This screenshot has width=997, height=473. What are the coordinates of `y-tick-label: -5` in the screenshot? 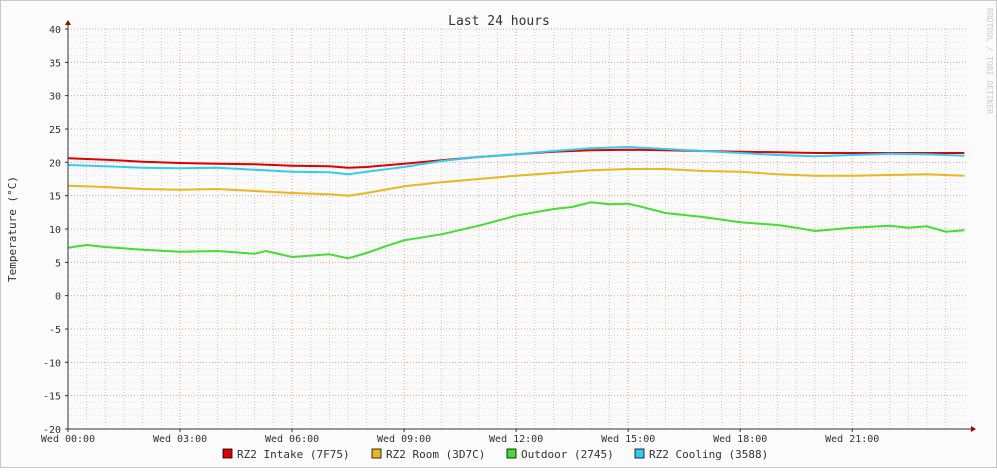 It's located at (55, 330).